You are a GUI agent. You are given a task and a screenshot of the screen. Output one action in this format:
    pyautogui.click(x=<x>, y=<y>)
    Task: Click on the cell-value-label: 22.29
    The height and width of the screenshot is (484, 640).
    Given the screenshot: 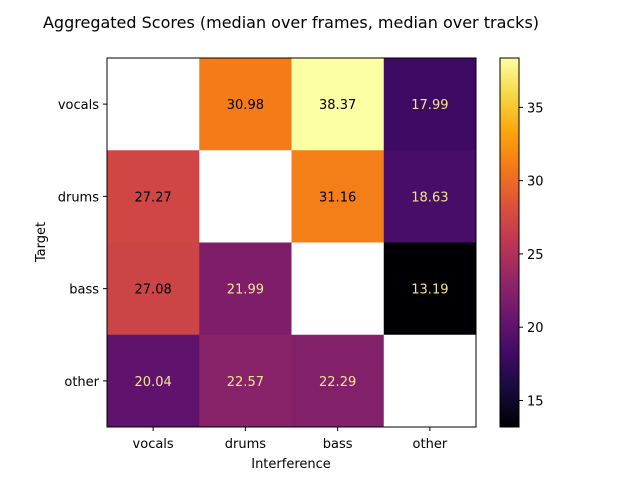 What is the action you would take?
    pyautogui.click(x=337, y=382)
    